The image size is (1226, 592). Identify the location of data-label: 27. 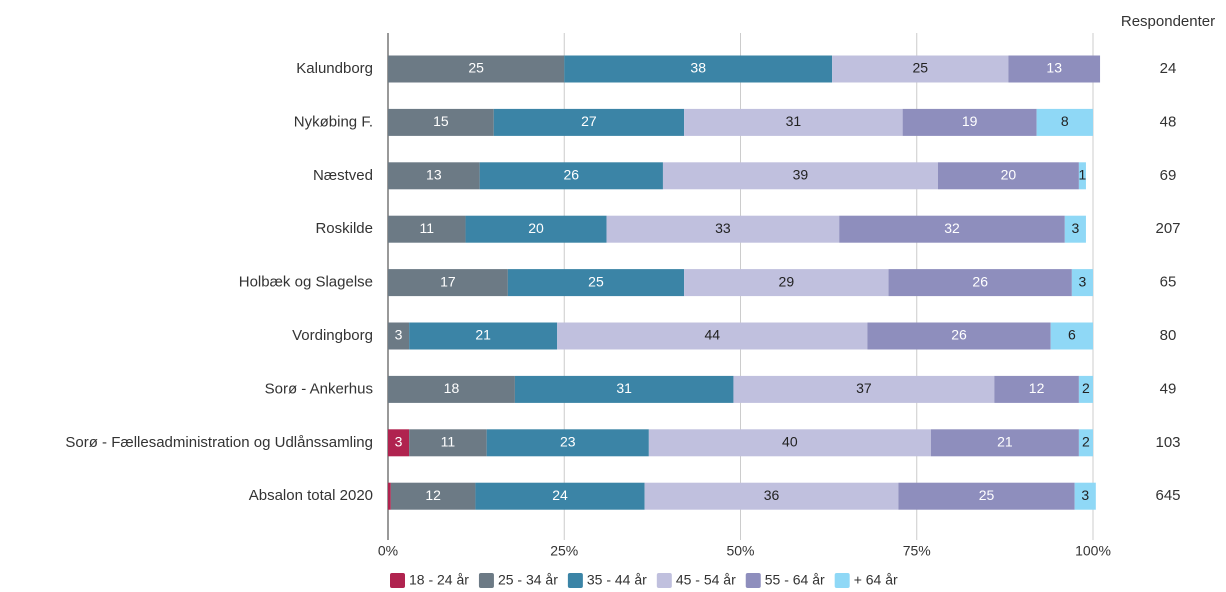
(589, 121).